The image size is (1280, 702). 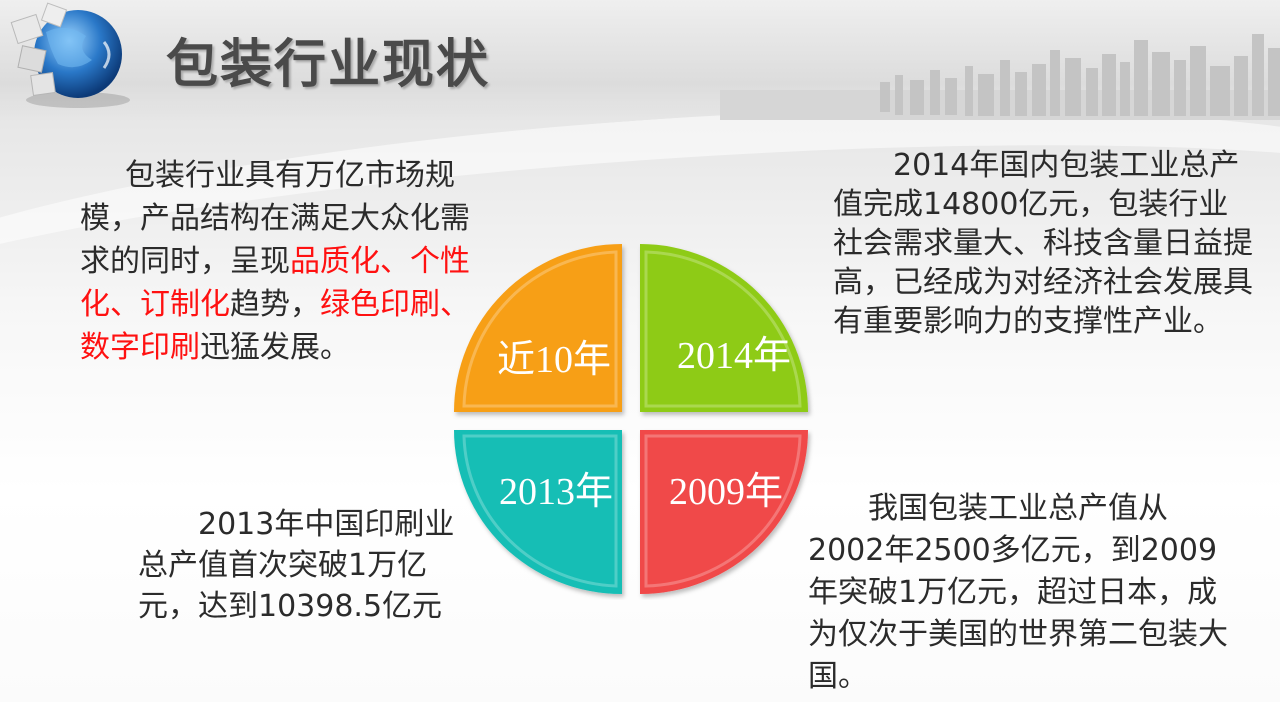 I want to click on quadrant-bottom-left, so click(x=538, y=512).